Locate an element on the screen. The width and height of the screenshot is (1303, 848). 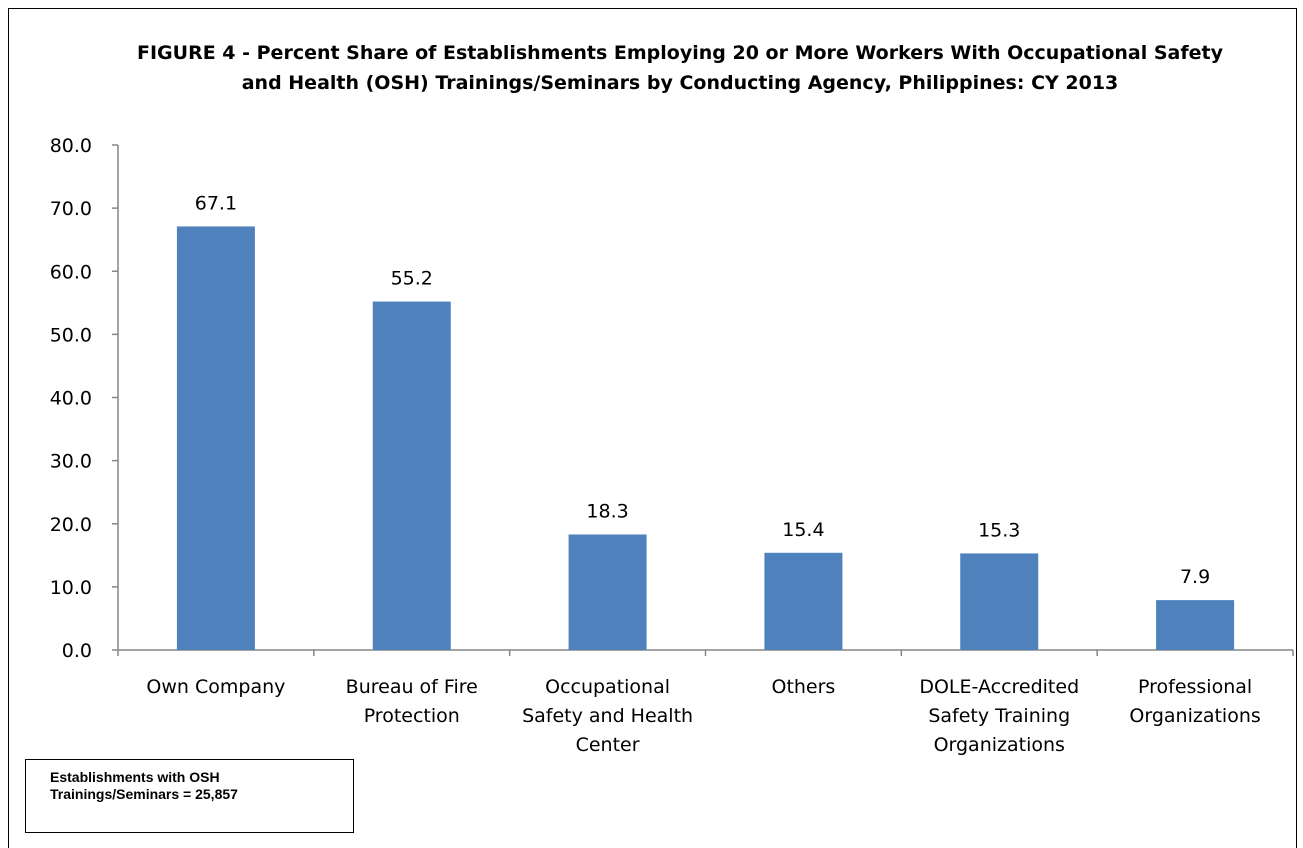
y-tick-label: 60.0 is located at coordinates (71, 272).